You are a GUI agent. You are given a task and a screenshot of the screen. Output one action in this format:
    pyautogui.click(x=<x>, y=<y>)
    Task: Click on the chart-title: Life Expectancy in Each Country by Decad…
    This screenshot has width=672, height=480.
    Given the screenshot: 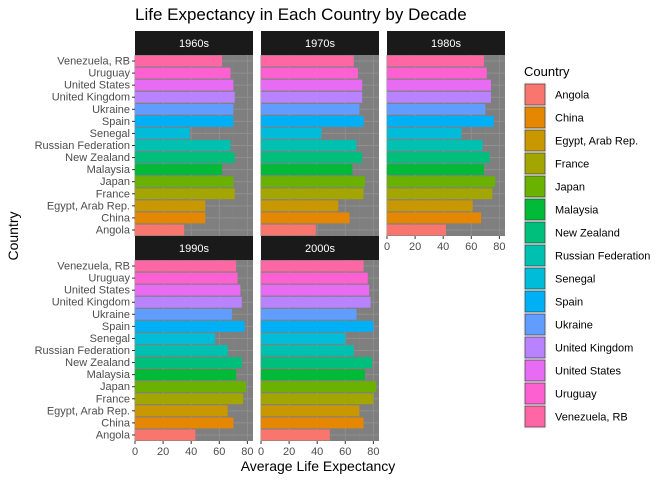 What is the action you would take?
    pyautogui.click(x=301, y=14)
    